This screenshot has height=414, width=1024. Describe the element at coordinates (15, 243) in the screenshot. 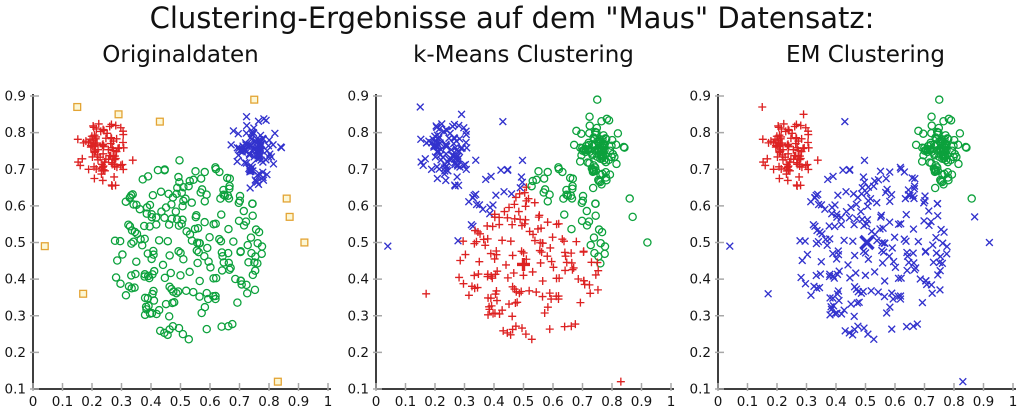

I see `y-tick-label: 0.5` at that location.